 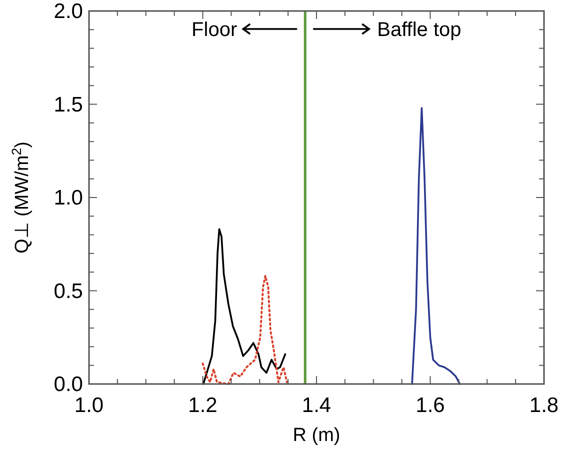 What do you see at coordinates (68, 198) in the screenshot?
I see `y-tick-label: 1.0` at bounding box center [68, 198].